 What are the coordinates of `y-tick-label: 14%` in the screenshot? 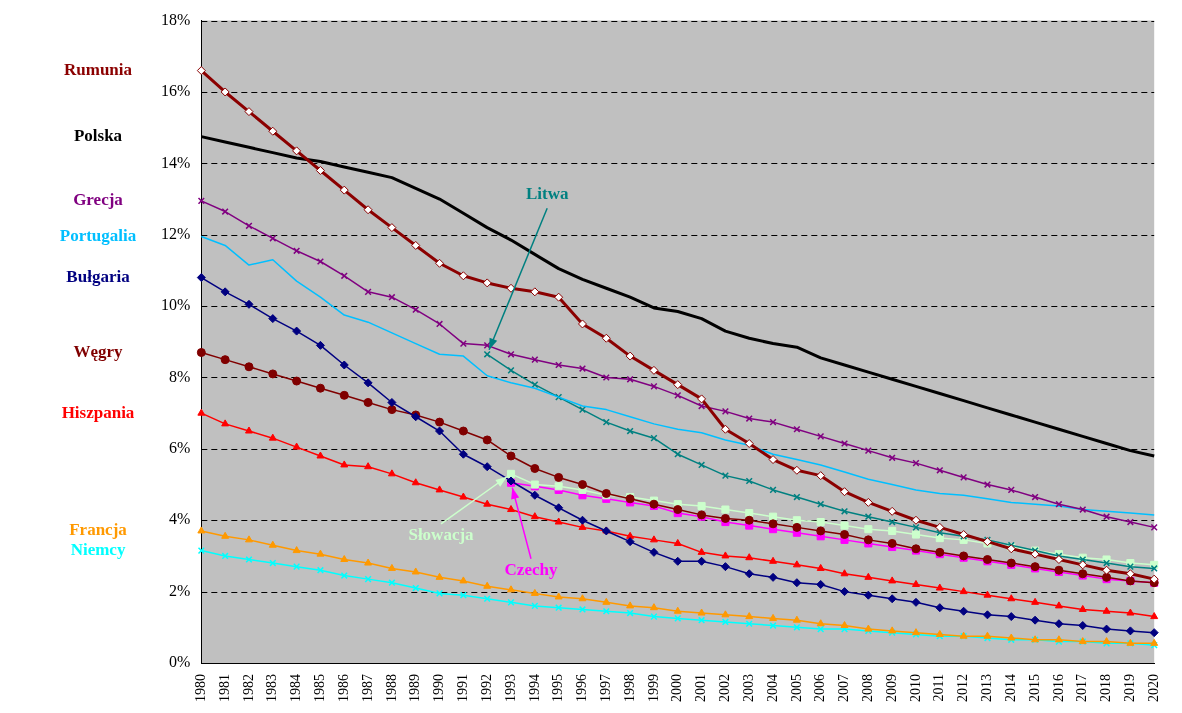 It's located at (176, 162).